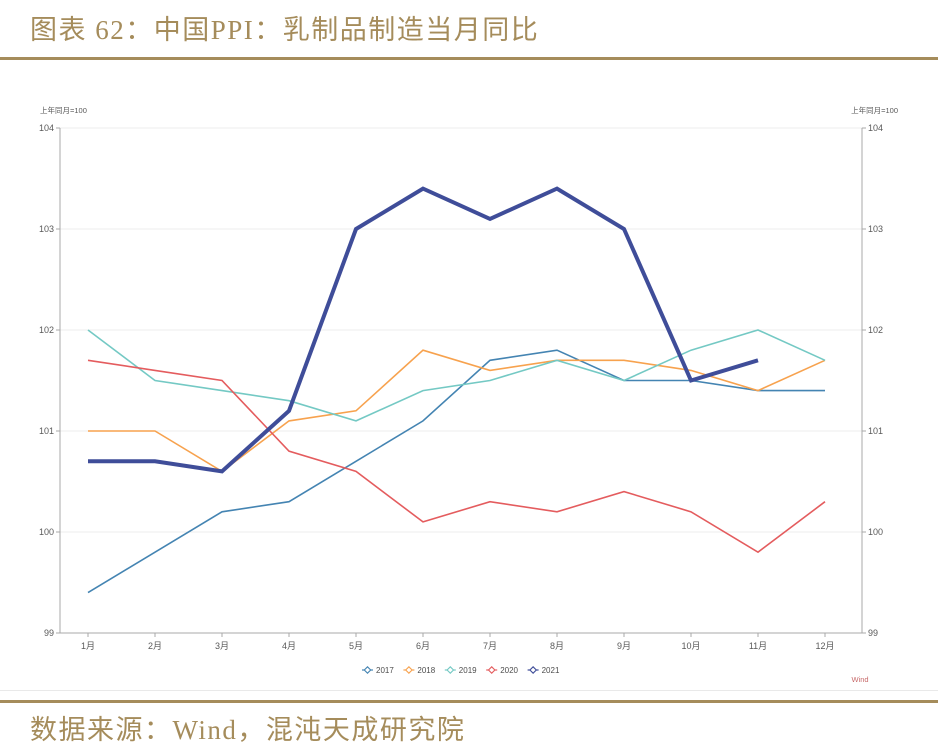  Describe the element at coordinates (46, 532) in the screenshot. I see `y-tick-label-left-100: 100` at that location.